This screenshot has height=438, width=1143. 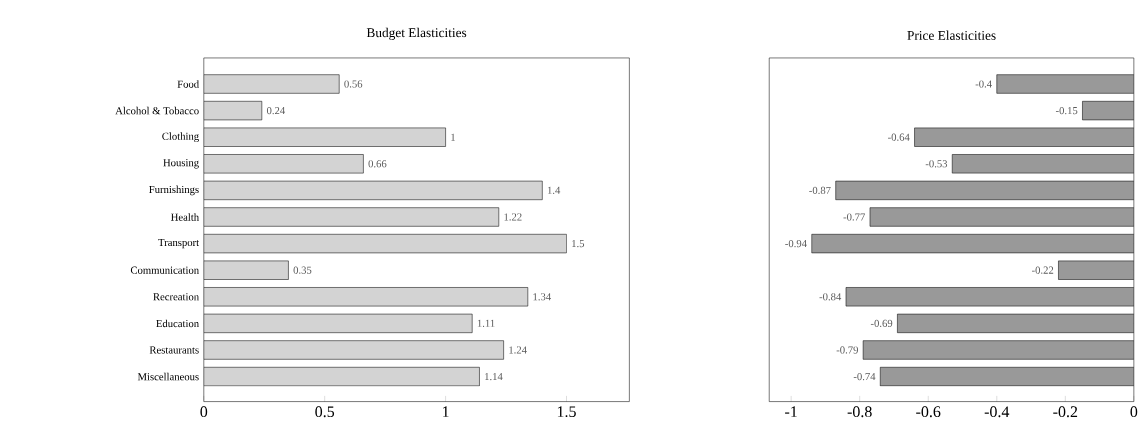 I want to click on x-tick-label: -0.8, so click(x=859, y=412).